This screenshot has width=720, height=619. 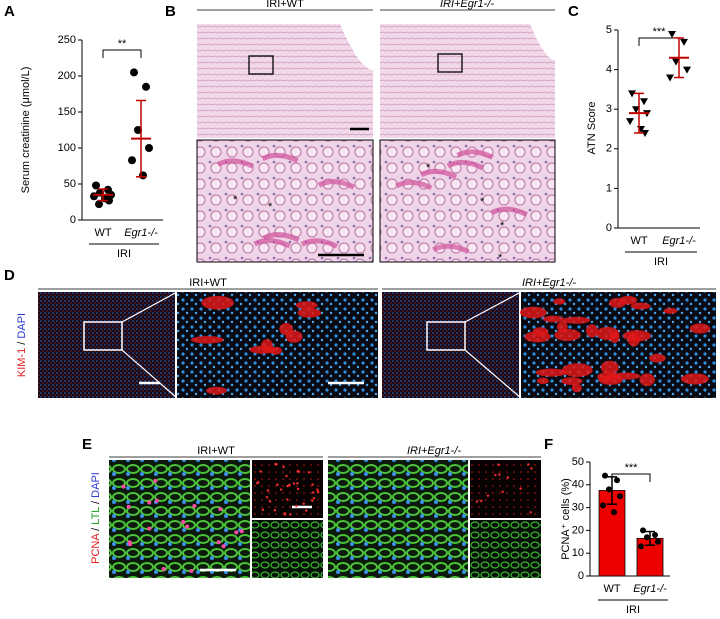 What do you see at coordinates (573, 11) in the screenshot?
I see `panel-letter: C` at bounding box center [573, 11].